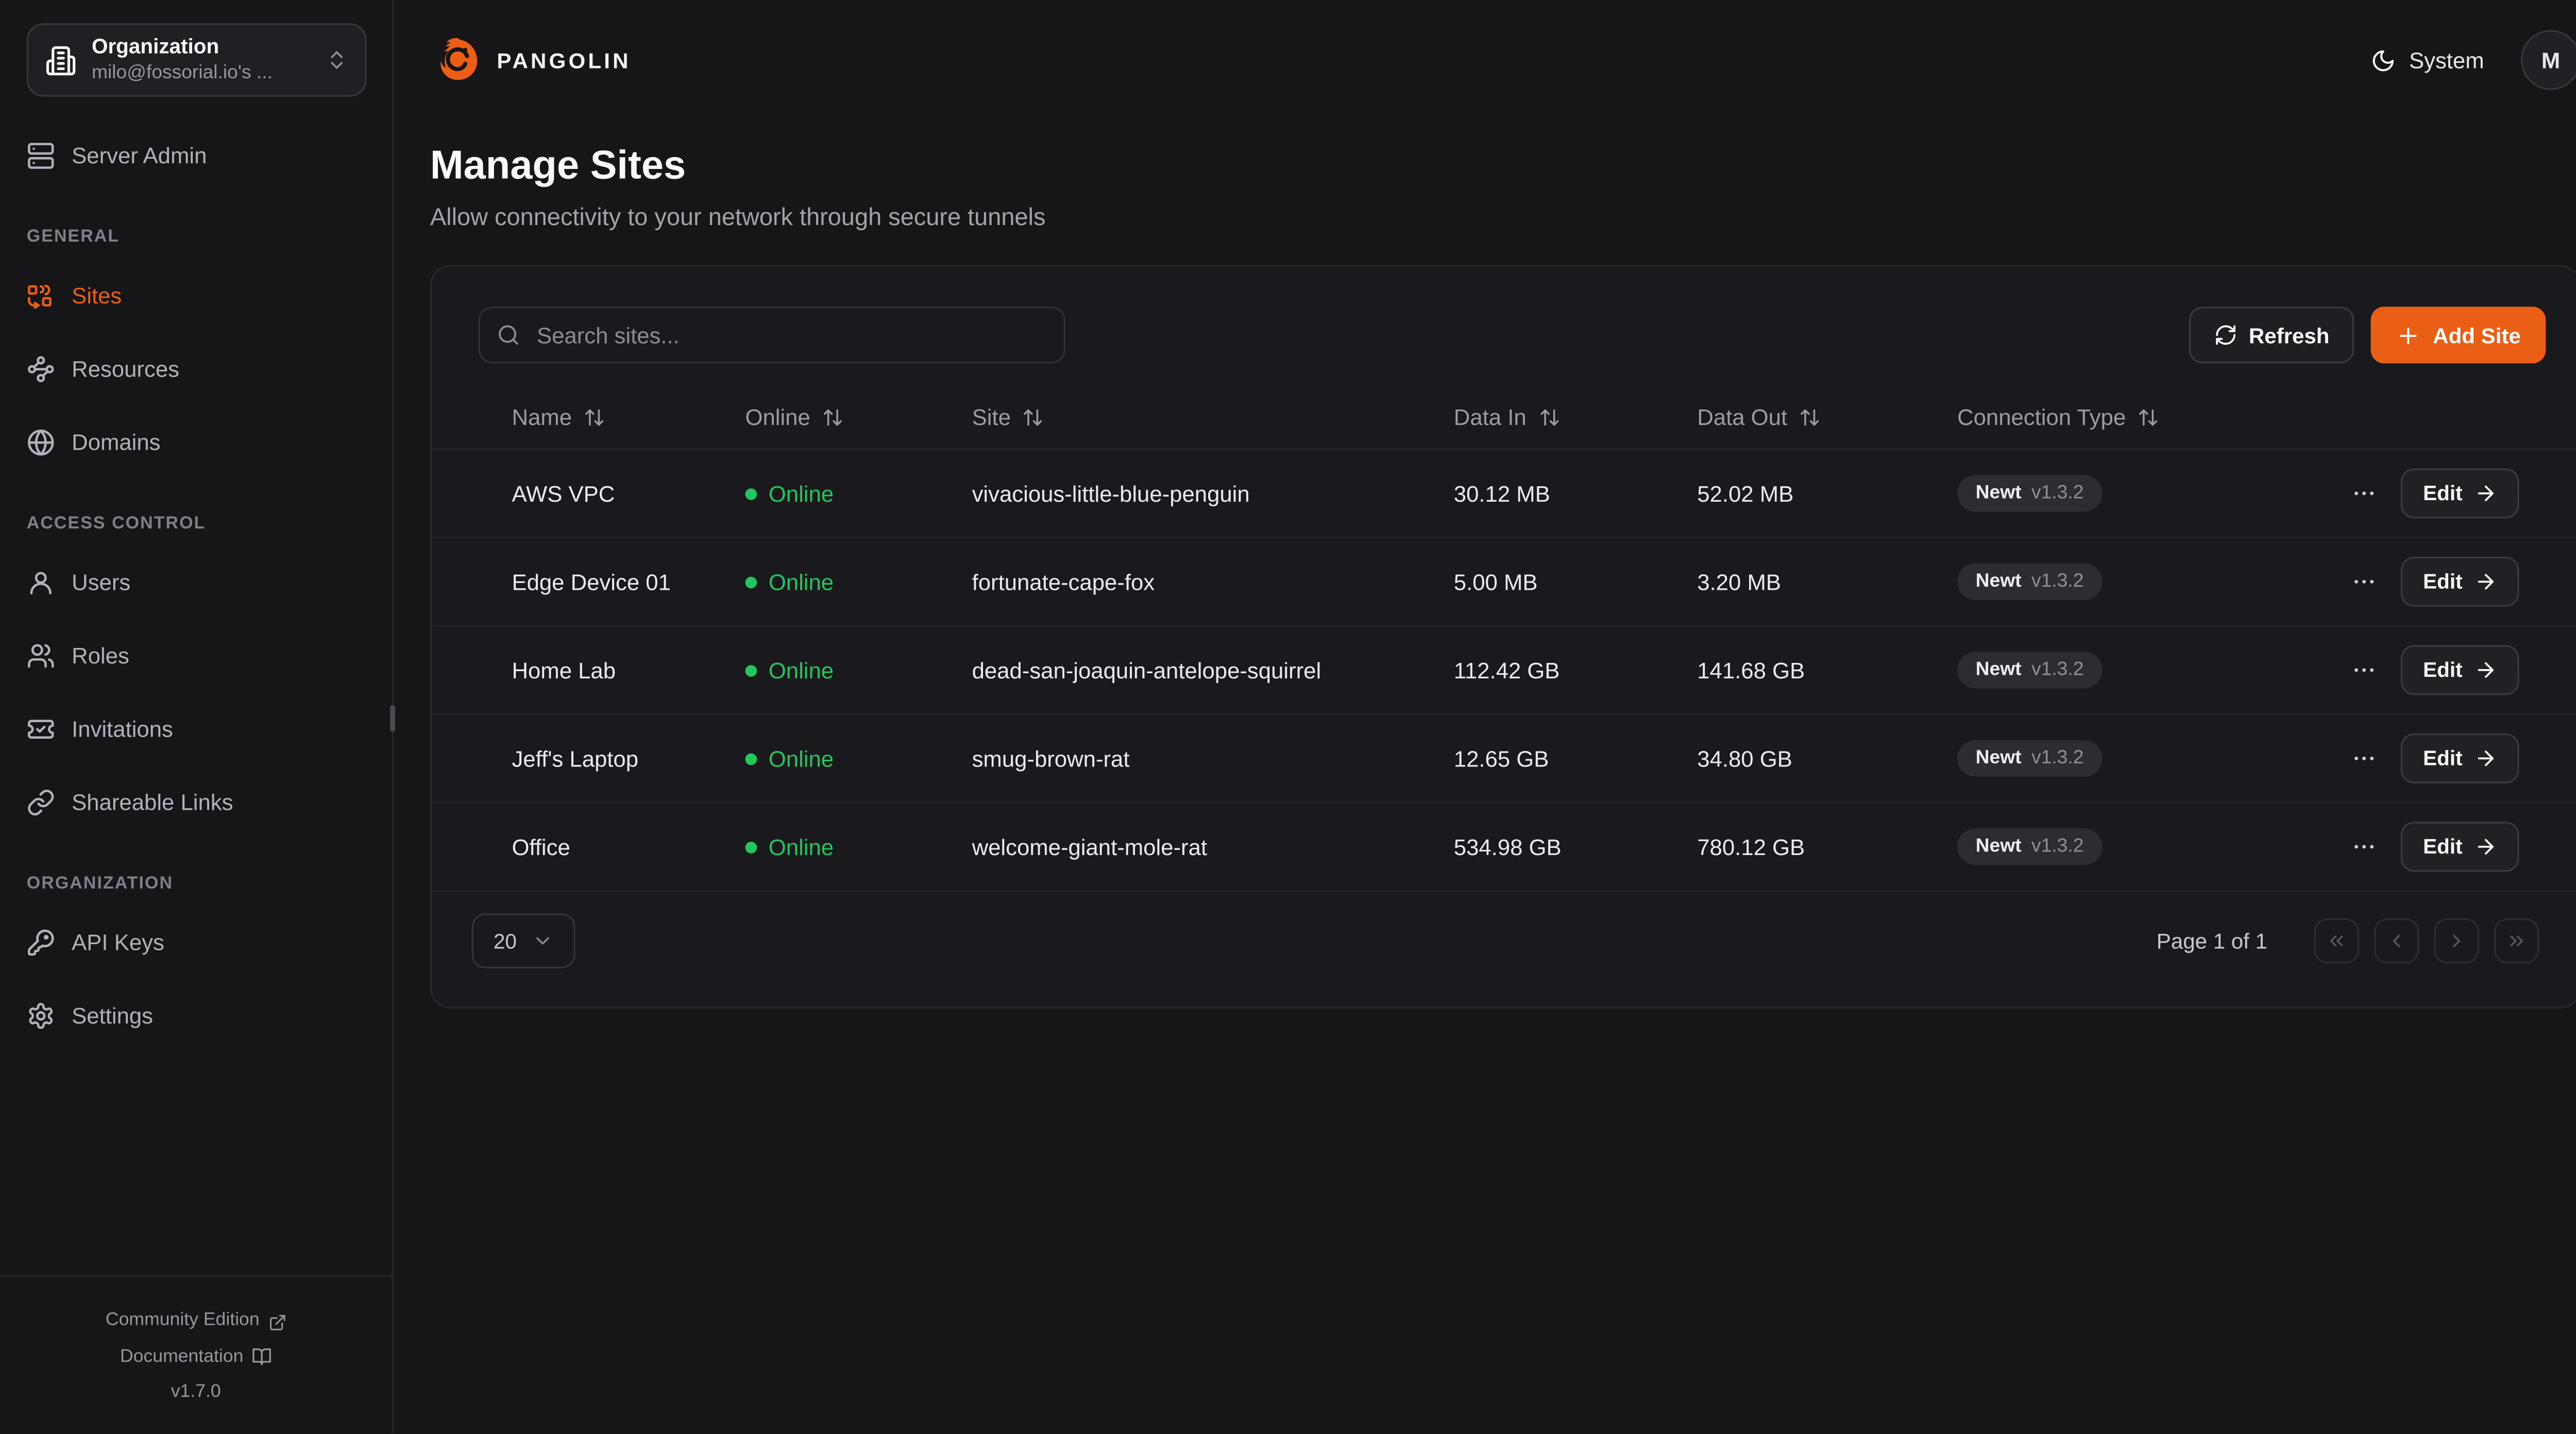 The height and width of the screenshot is (1434, 2576). I want to click on sidebar-item-sites: Sites, so click(196, 295).